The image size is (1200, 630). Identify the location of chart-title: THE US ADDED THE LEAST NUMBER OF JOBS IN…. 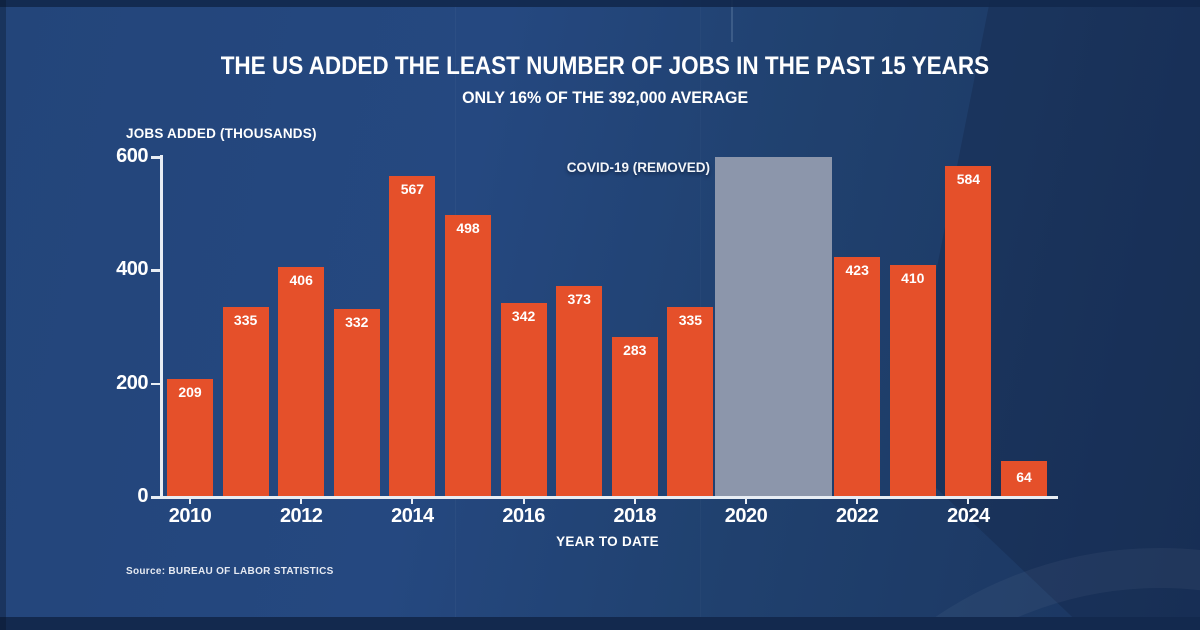
(605, 66).